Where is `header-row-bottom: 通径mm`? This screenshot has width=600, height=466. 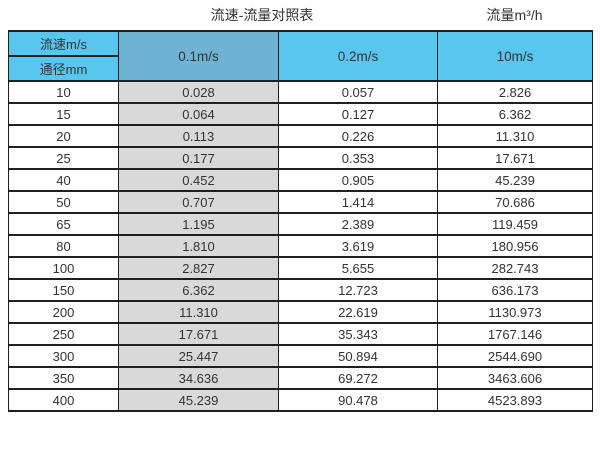
header-row-bottom: 通径mm is located at coordinates (300, 68).